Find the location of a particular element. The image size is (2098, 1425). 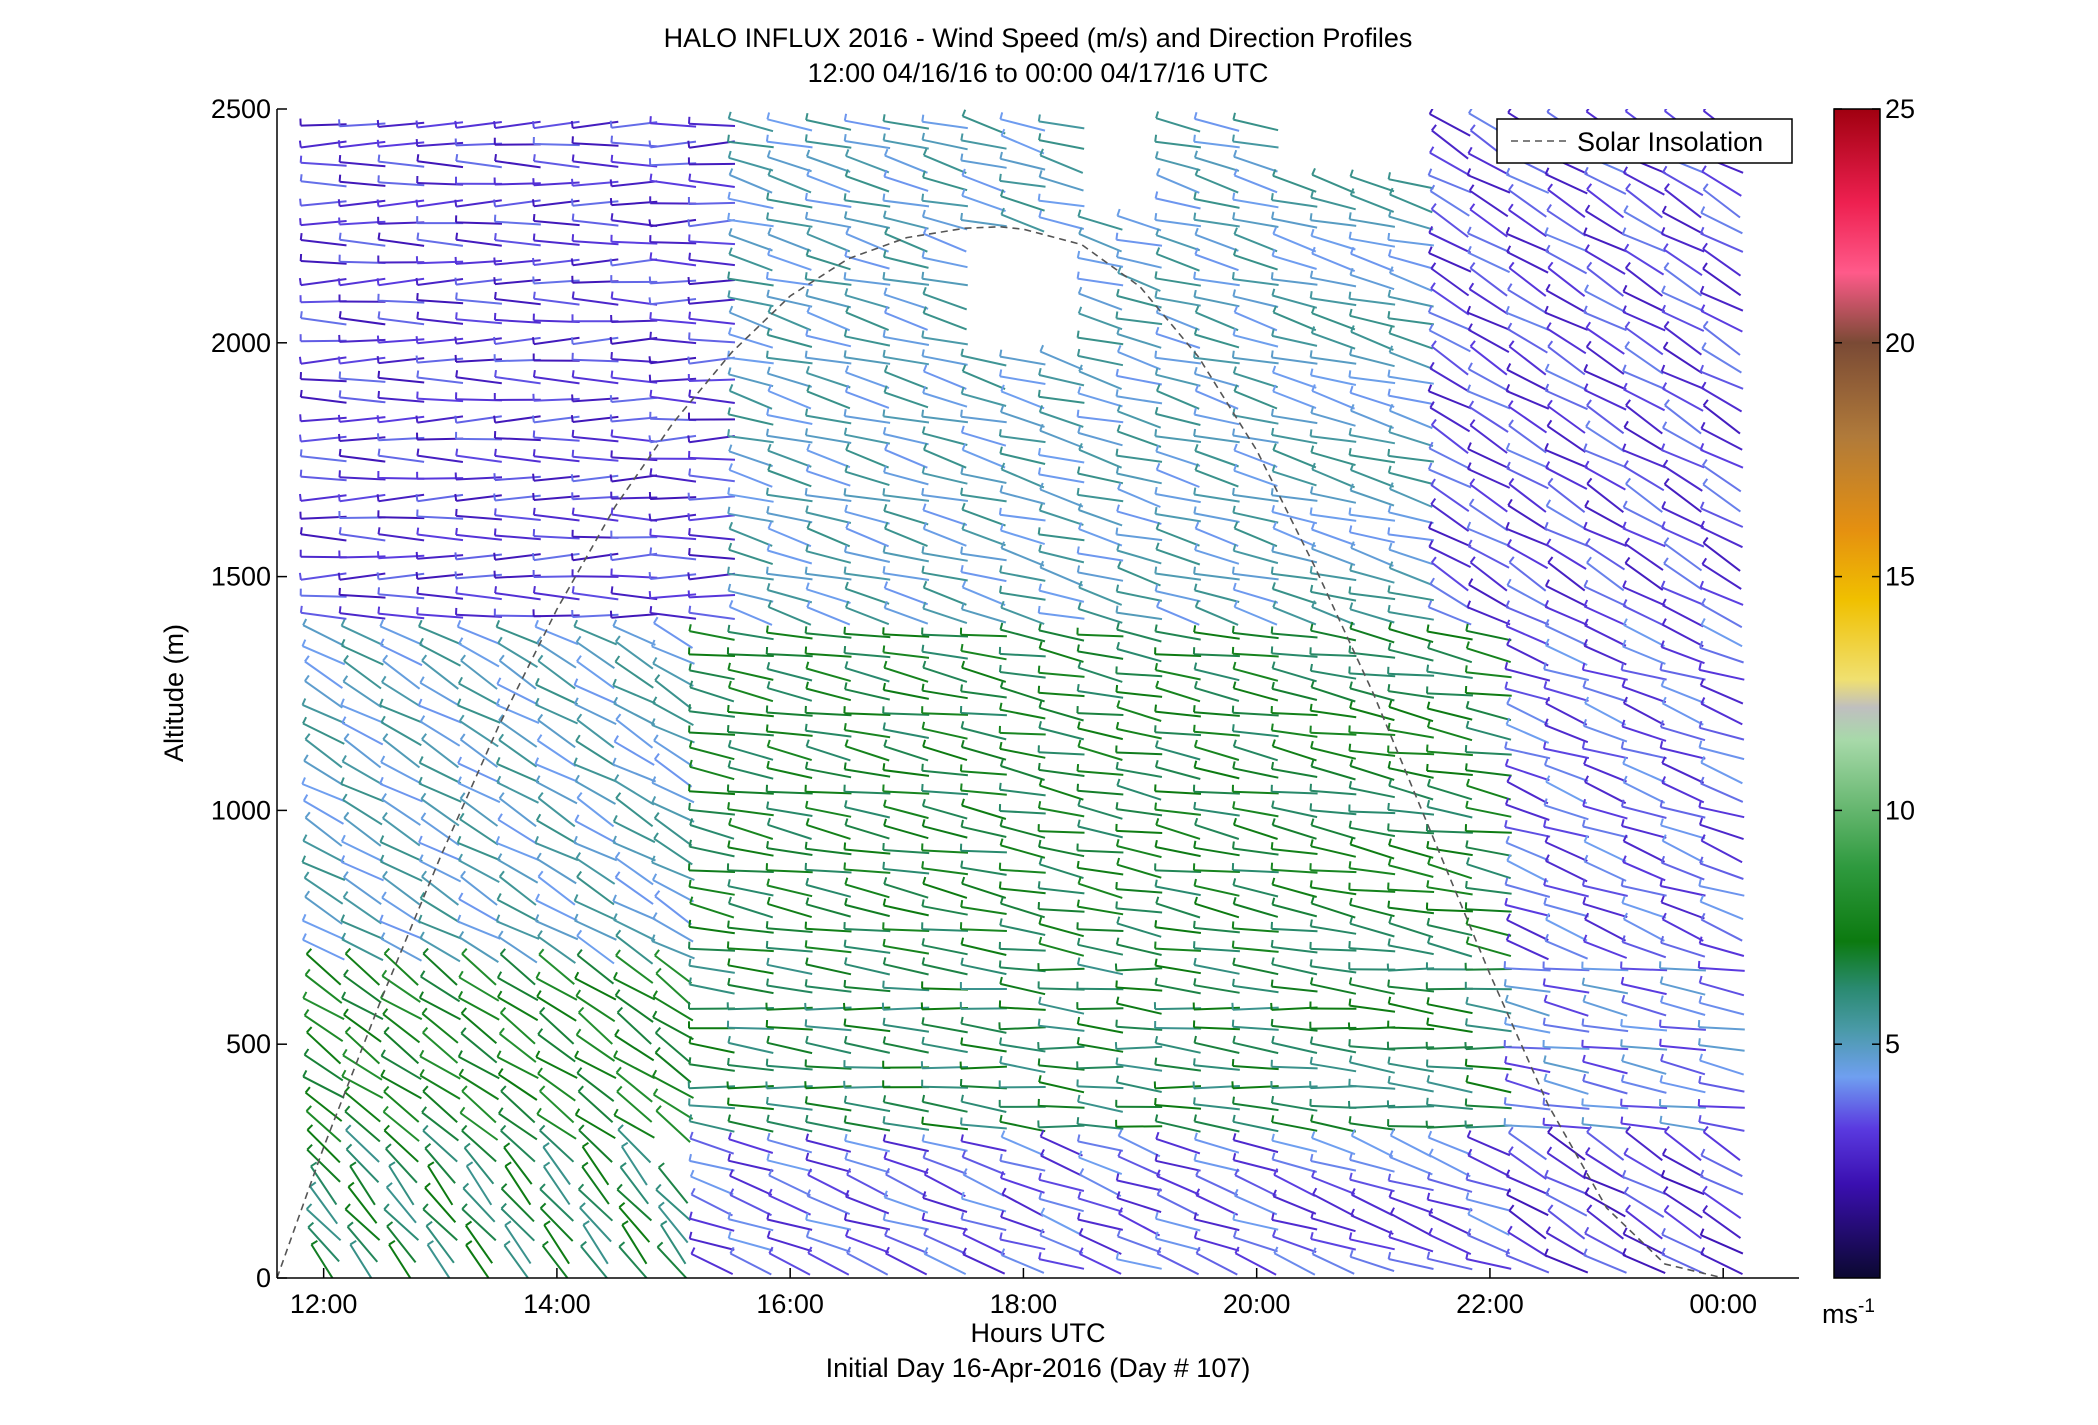

y-tick-label: 0 is located at coordinates (263, 1278).